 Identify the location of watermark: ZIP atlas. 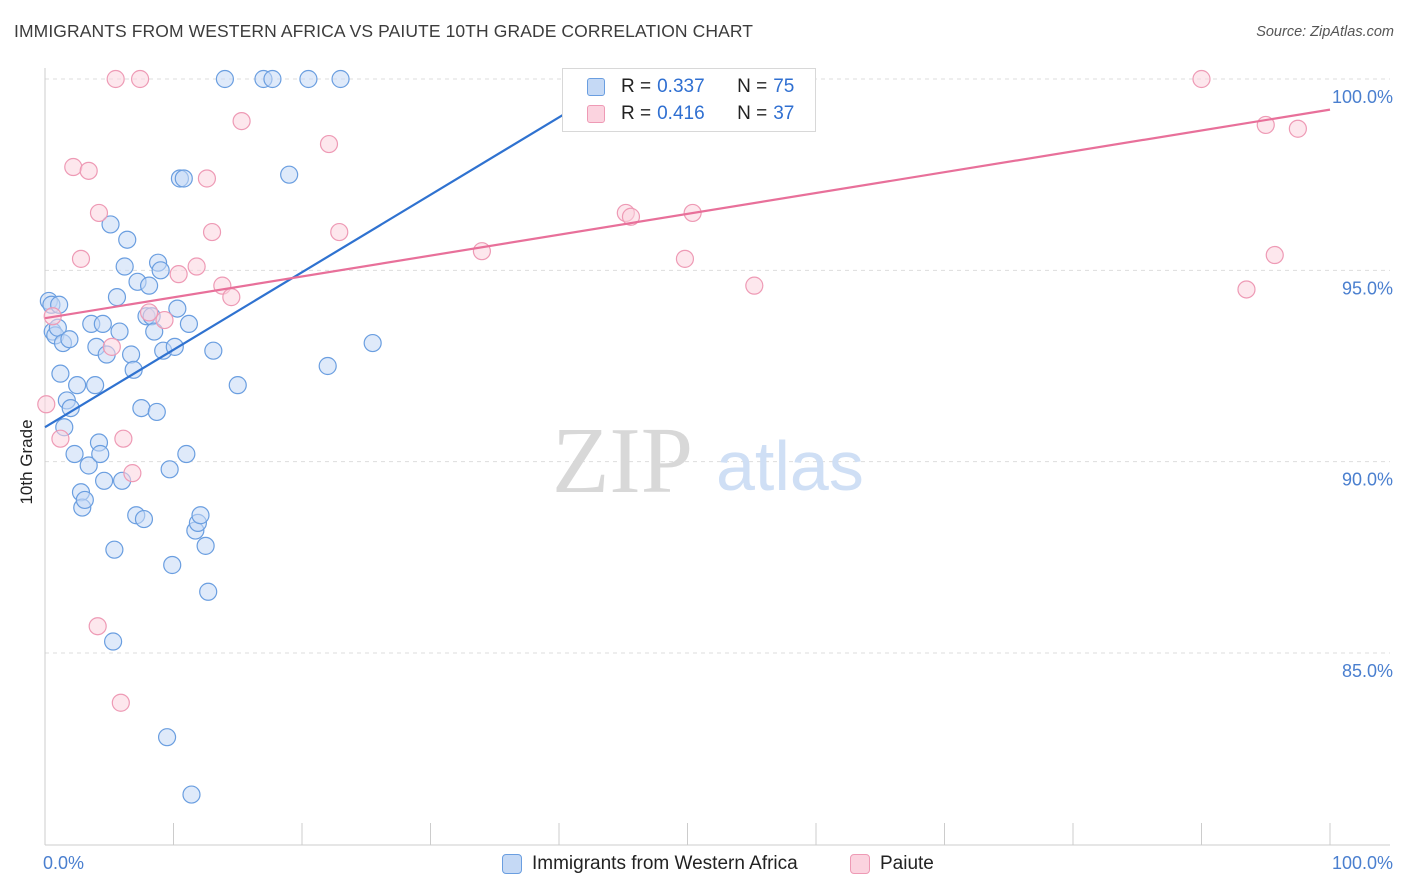
(708, 461).